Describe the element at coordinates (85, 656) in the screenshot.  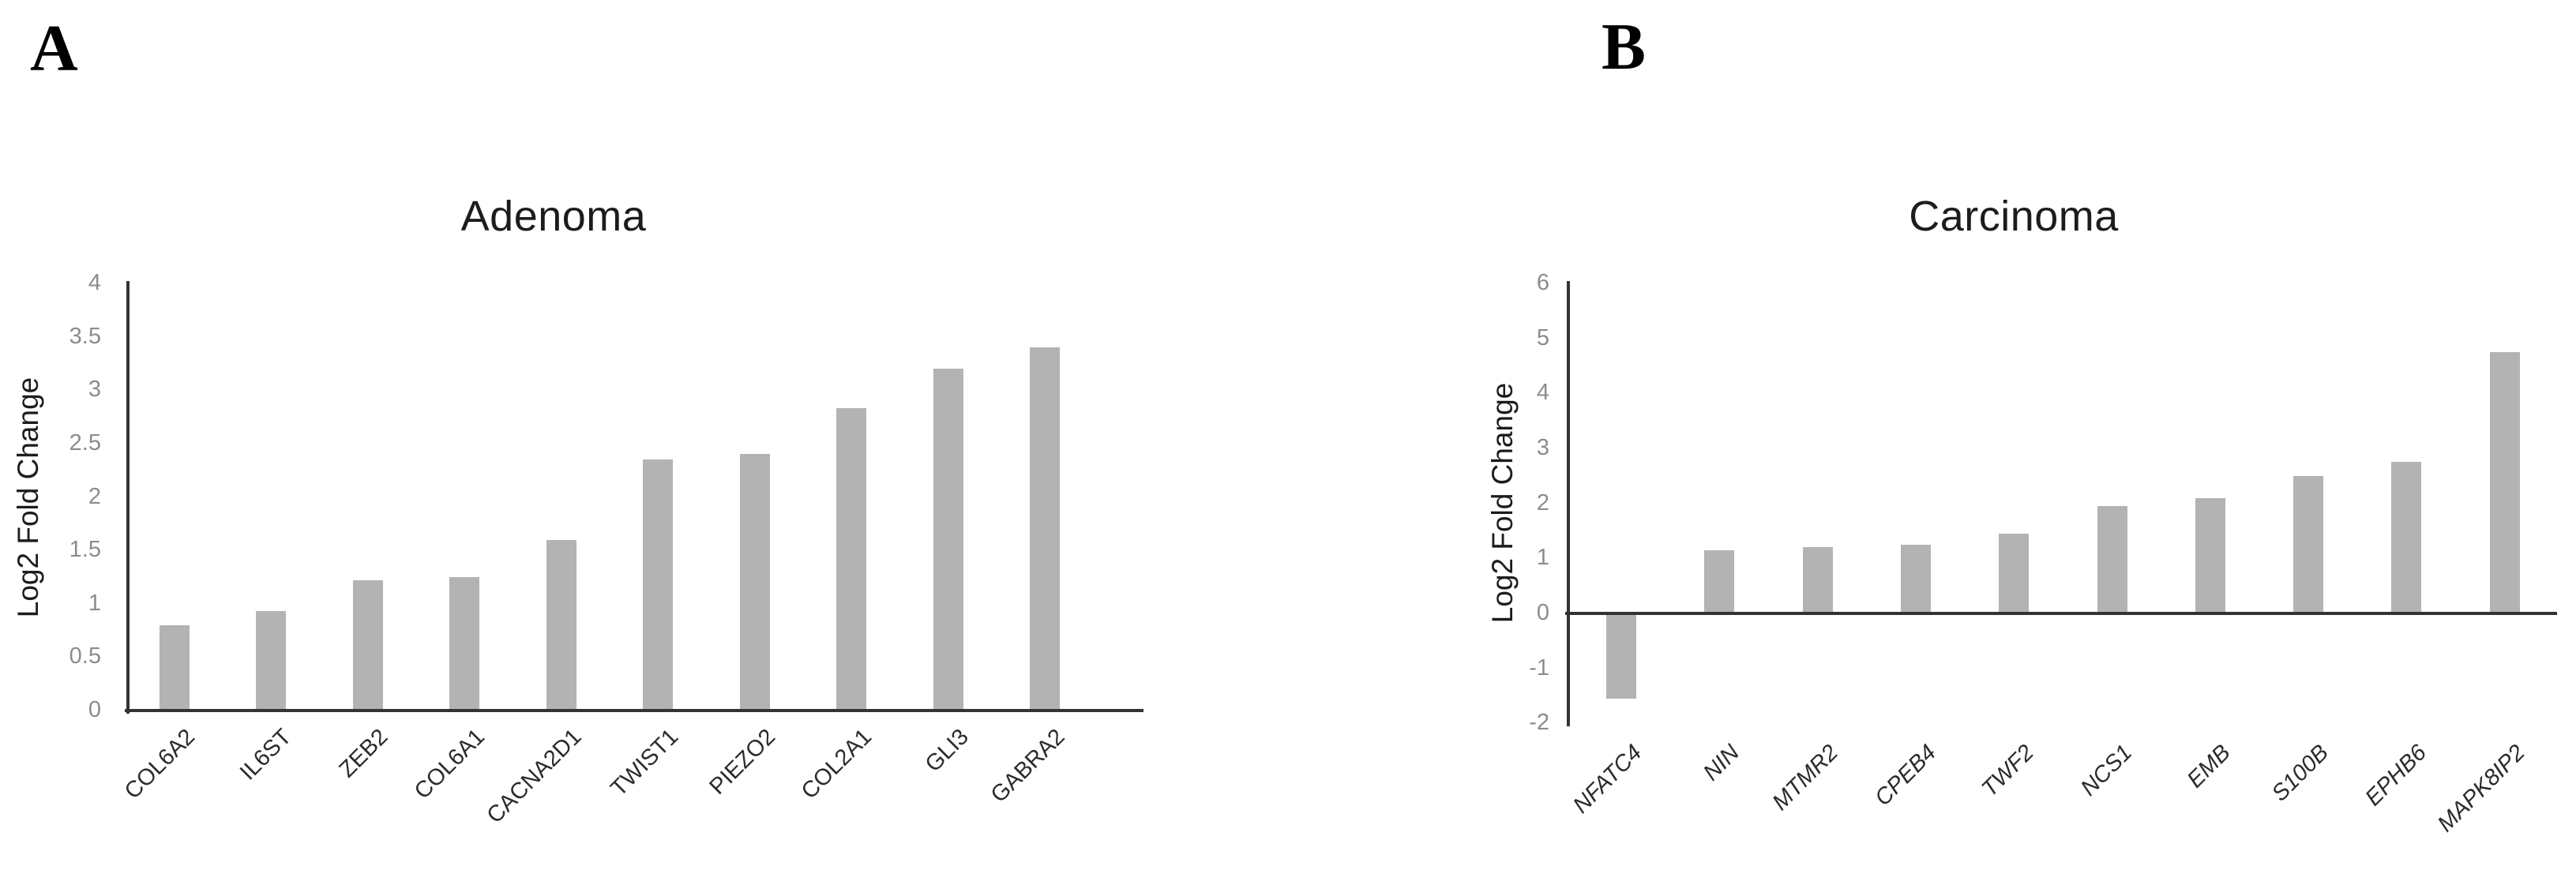
I see `y-tick-label: 0.5` at that location.